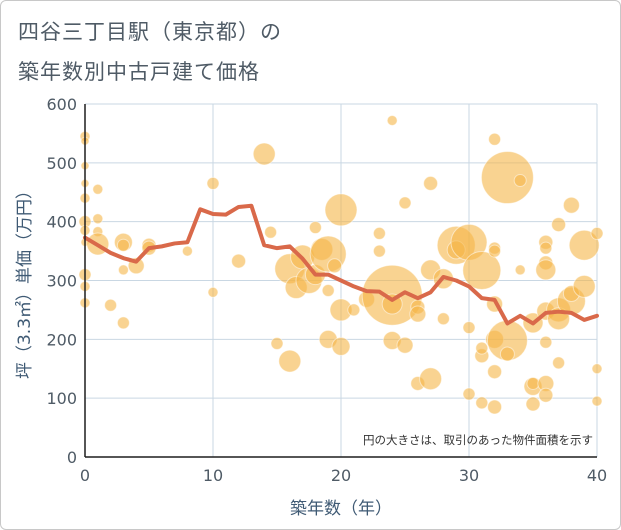 The image size is (621, 530). I want to click on y-tick-label-400: 400, so click(61, 222).